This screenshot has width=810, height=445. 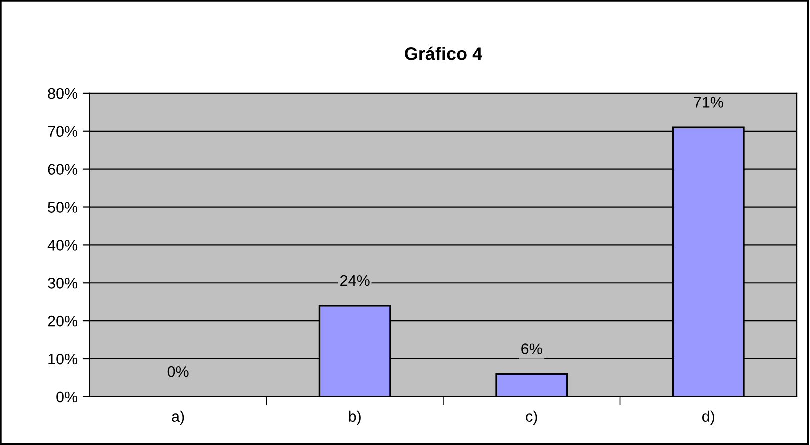 I want to click on y-tick-label: 70%, so click(x=63, y=132).